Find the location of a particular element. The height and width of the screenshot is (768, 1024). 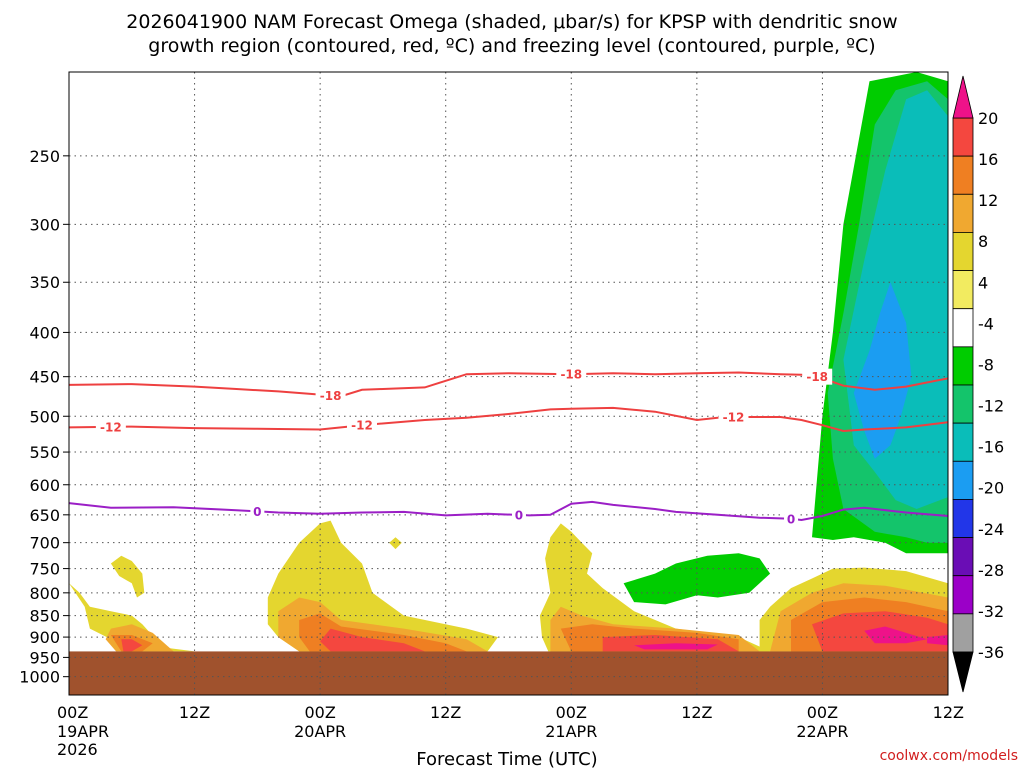

contour-label-0-0: -18 is located at coordinates (331, 396).